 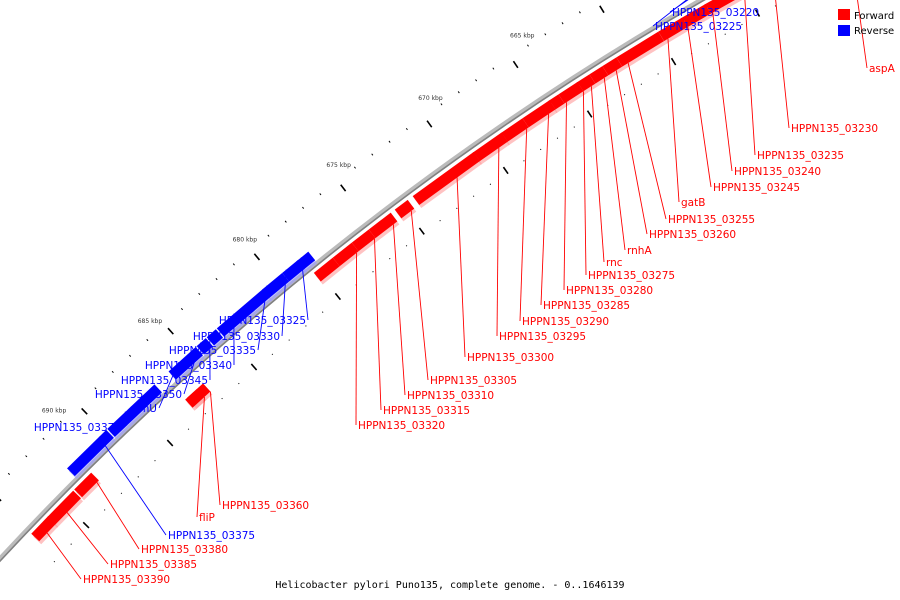 I want to click on legend-forward-label: Forward, so click(x=874, y=16).